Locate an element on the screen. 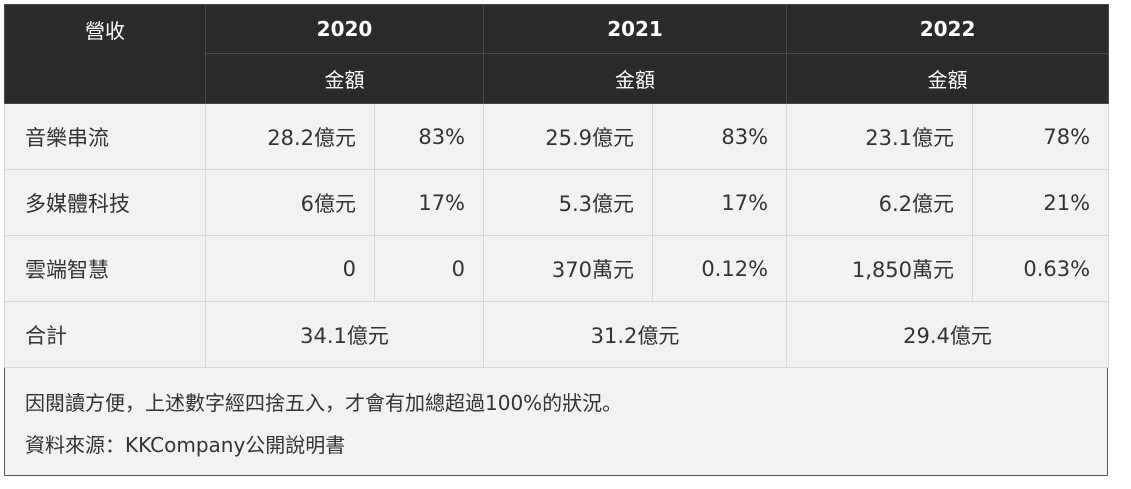 The image size is (1131, 489). total-2021: 31.2億元 is located at coordinates (635, 334).